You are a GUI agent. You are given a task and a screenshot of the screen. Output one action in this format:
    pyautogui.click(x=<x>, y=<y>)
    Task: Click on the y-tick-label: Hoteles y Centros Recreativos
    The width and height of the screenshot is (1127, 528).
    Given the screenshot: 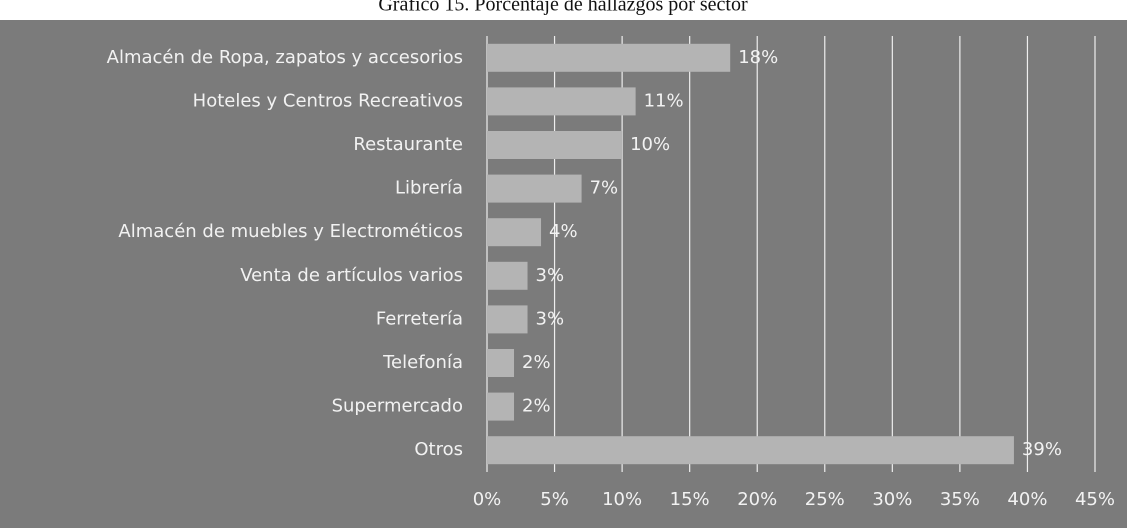 What is the action you would take?
    pyautogui.click(x=328, y=100)
    